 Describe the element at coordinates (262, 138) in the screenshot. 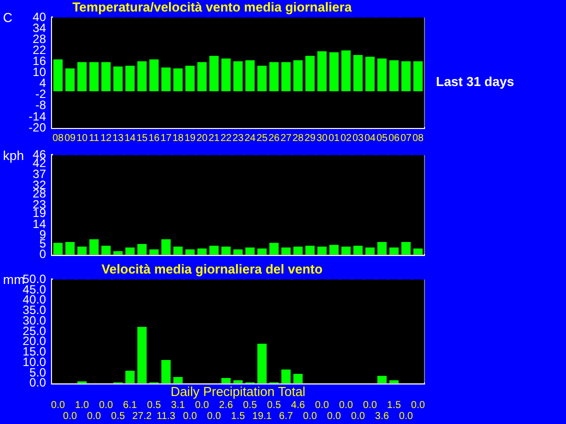

I see `x-tick-label: 25` at that location.